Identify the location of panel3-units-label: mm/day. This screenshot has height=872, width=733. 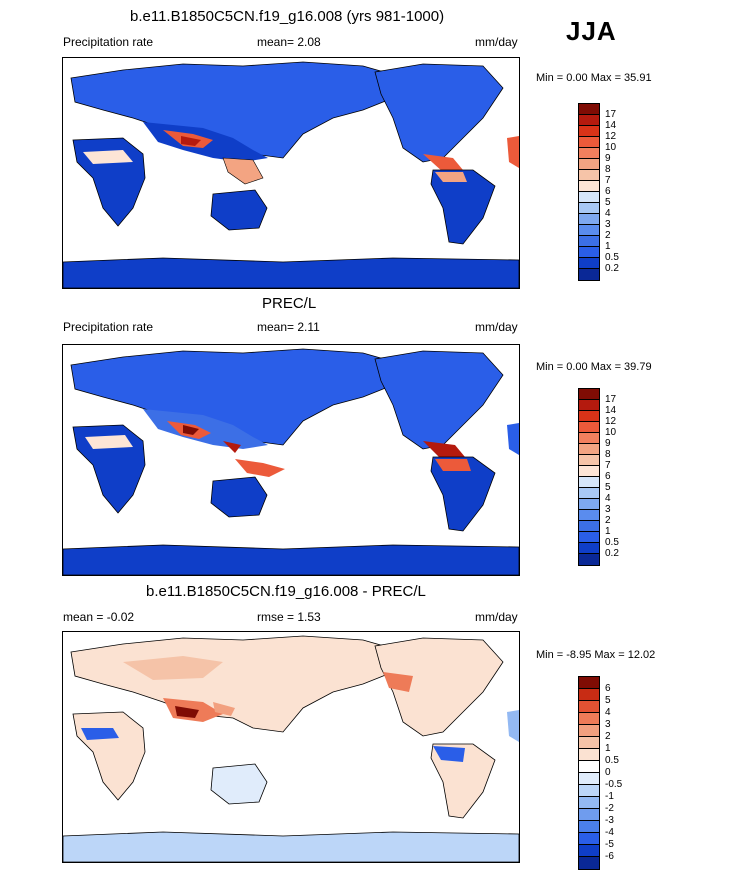
(496, 617).